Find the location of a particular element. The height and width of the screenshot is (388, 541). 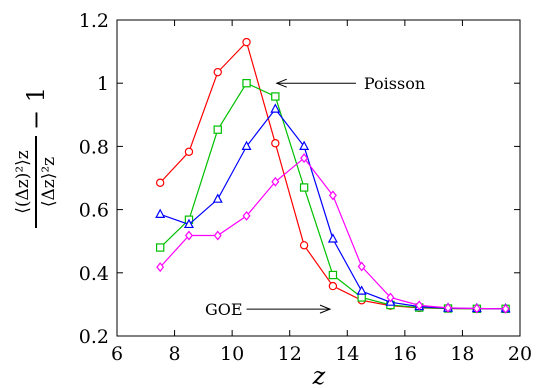

x-tick-label: 6 is located at coordinates (117, 354).